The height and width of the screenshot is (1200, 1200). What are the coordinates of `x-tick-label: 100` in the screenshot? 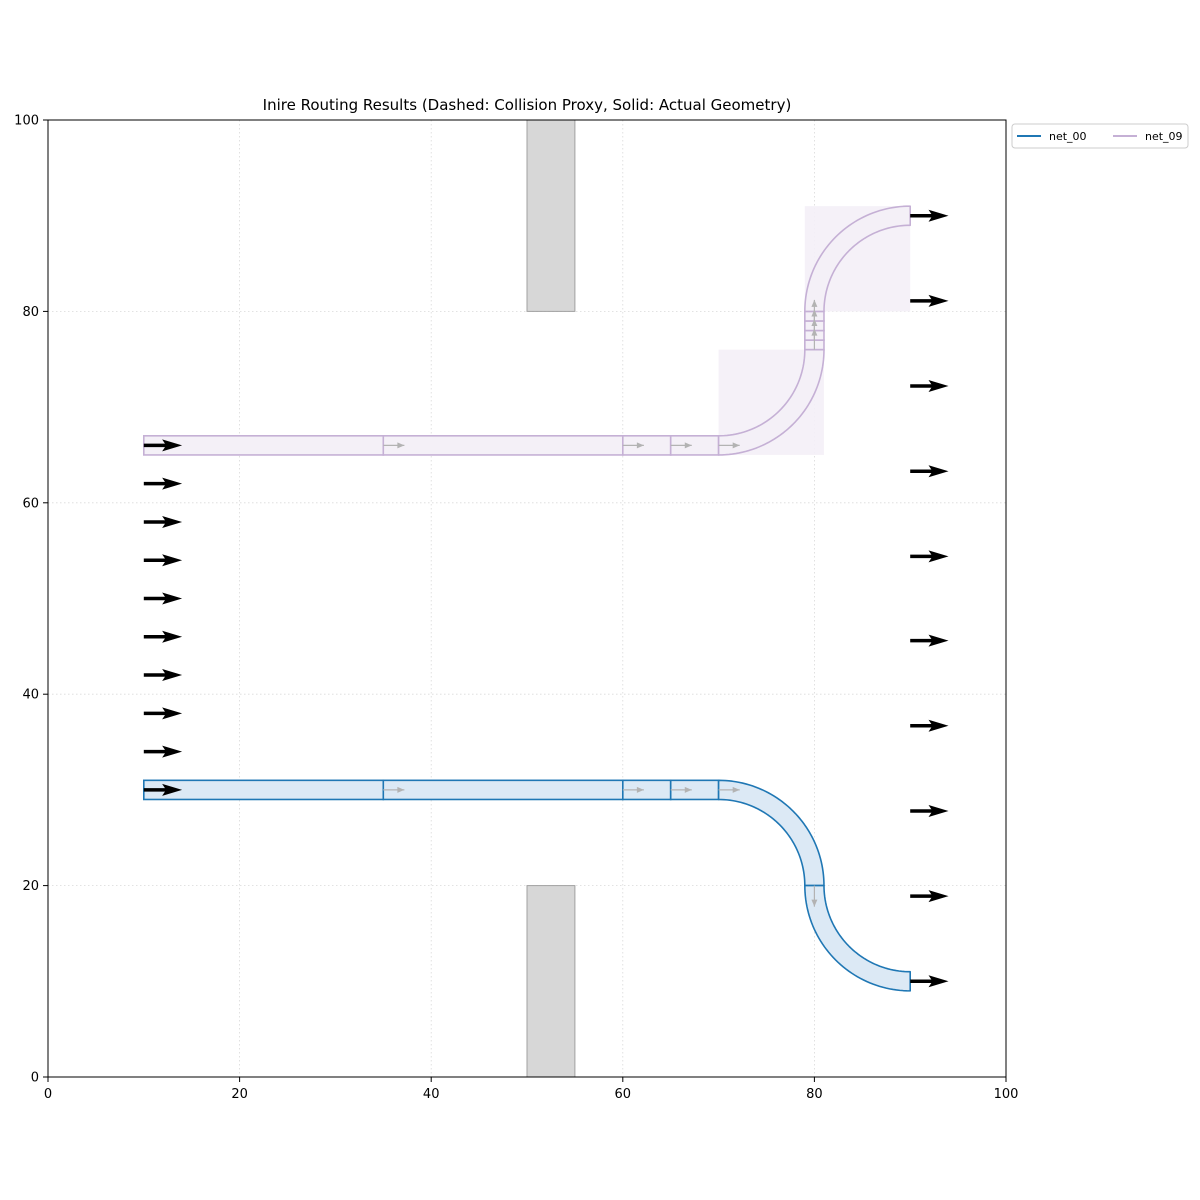 It's located at (1006, 1094).